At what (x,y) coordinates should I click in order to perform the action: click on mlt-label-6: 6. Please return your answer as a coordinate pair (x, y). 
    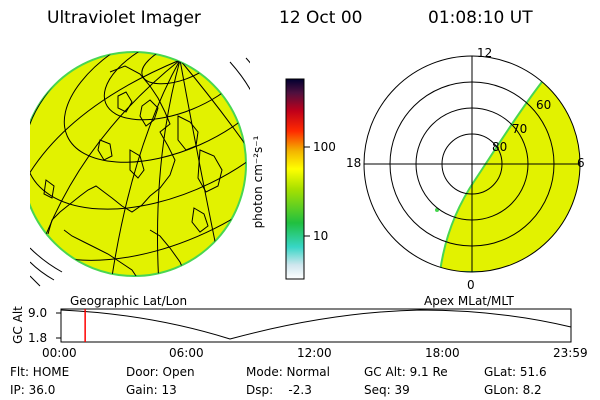
    Looking at the image, I should click on (581, 163).